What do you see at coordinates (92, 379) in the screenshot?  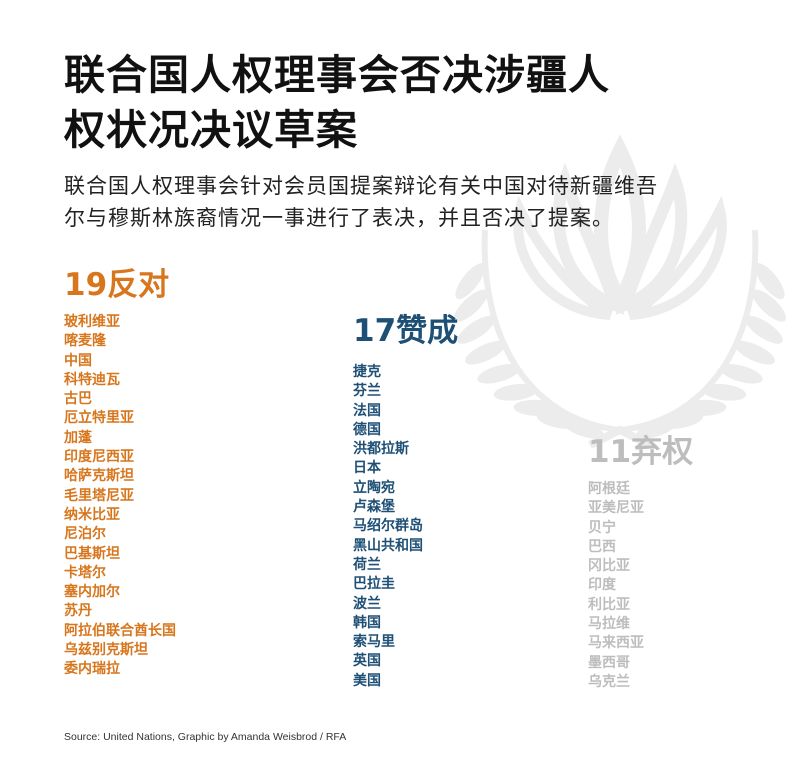 I see `country-item: 科特迪瓦` at bounding box center [92, 379].